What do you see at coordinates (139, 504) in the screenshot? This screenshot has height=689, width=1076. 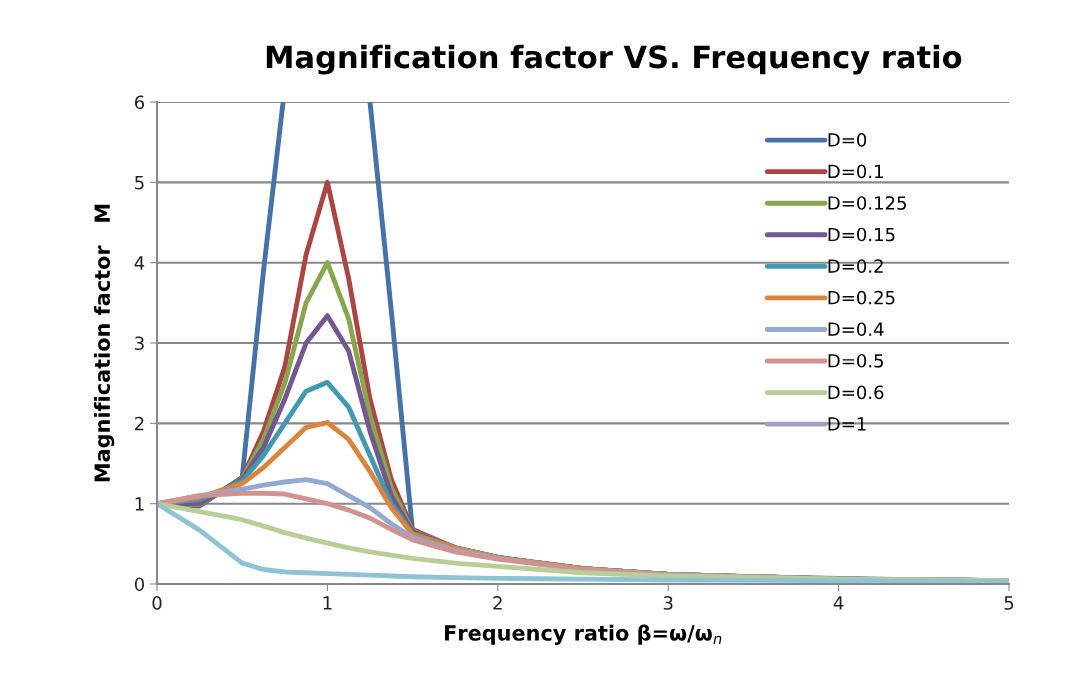 I see `y-tick-label: 1` at bounding box center [139, 504].